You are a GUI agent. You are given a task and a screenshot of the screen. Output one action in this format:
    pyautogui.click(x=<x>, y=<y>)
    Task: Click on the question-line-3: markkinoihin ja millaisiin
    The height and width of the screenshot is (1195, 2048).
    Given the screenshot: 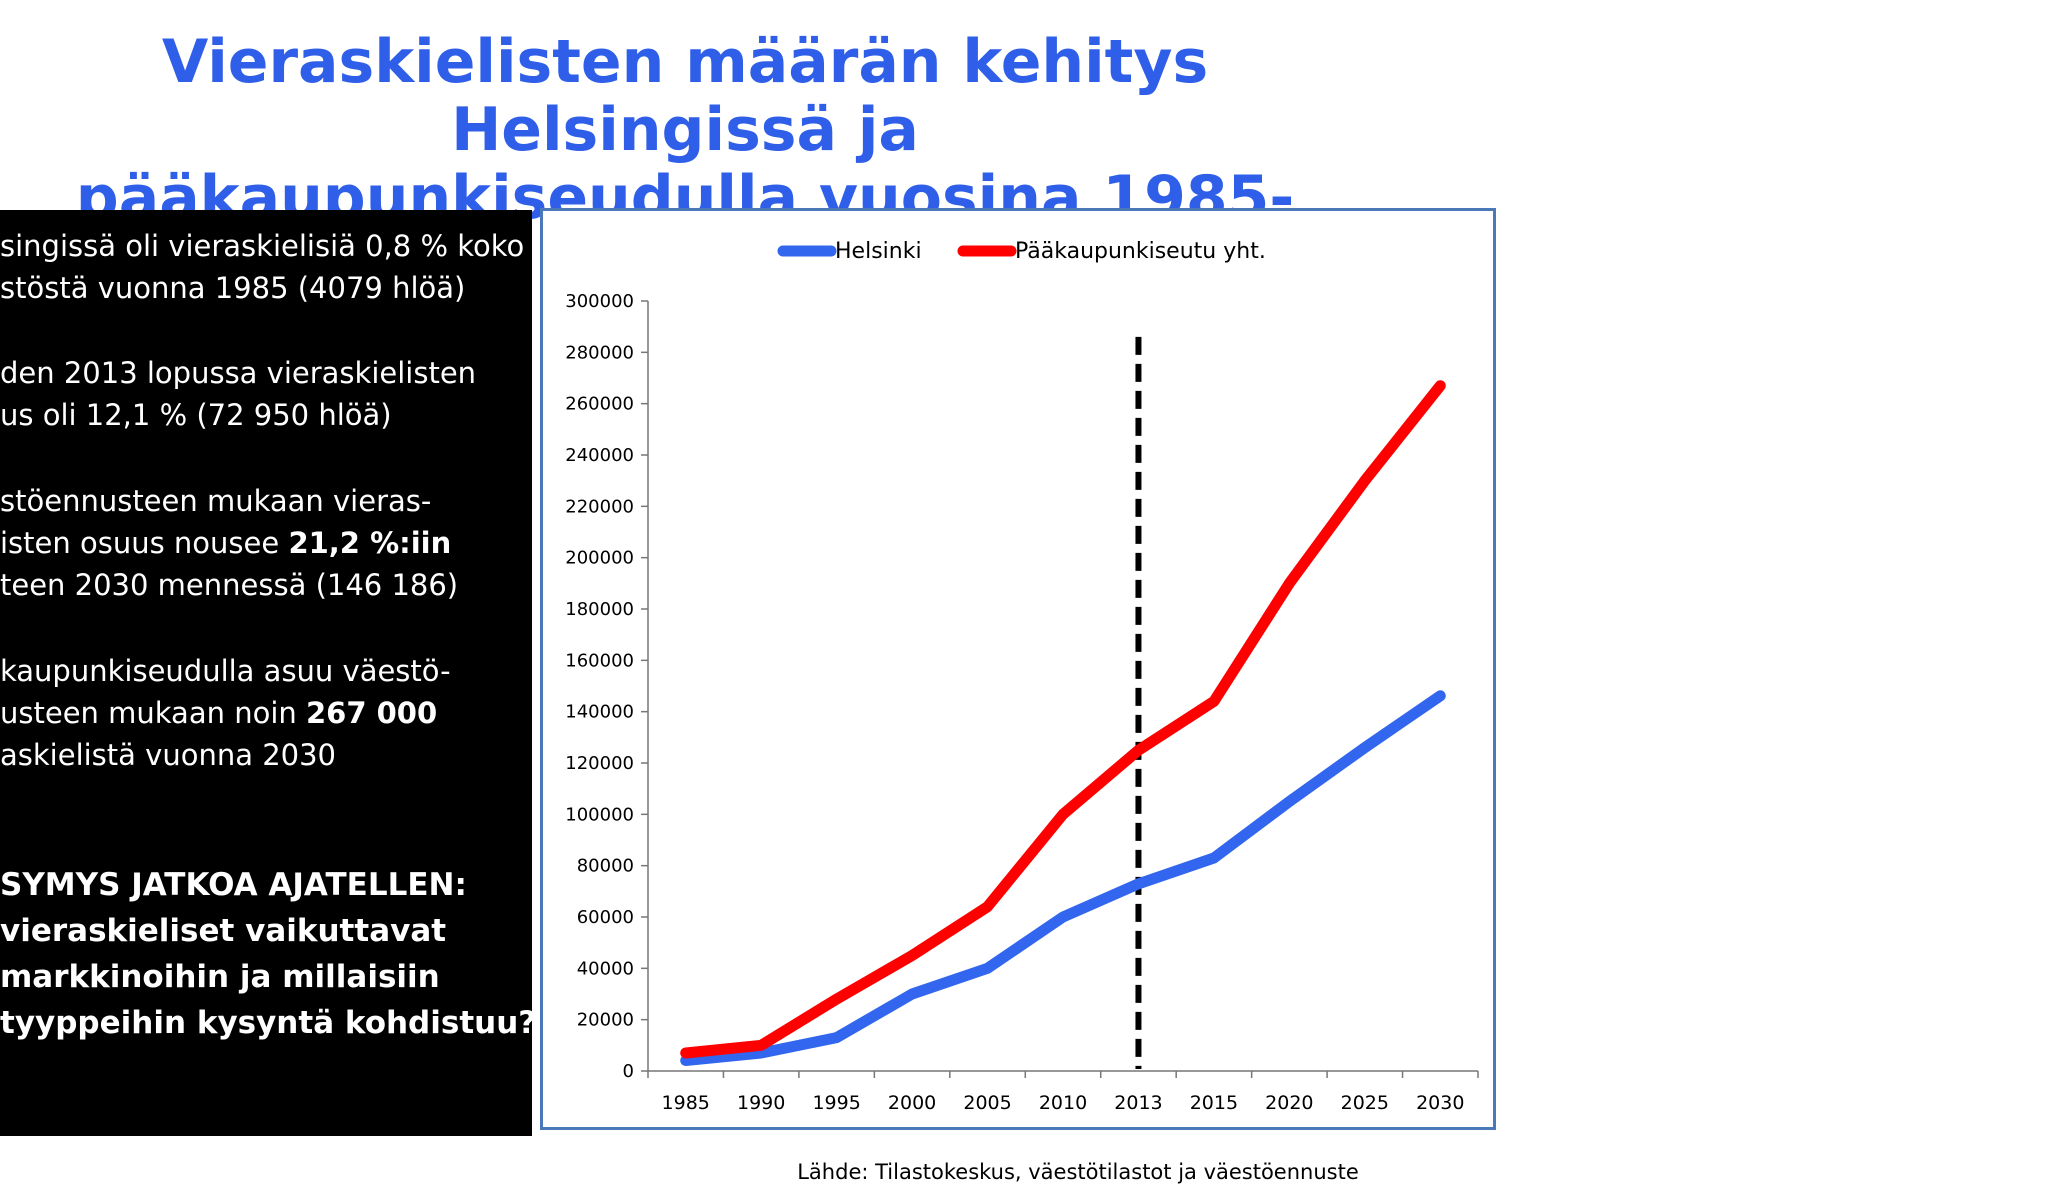 What is the action you would take?
    pyautogui.click(x=220, y=977)
    